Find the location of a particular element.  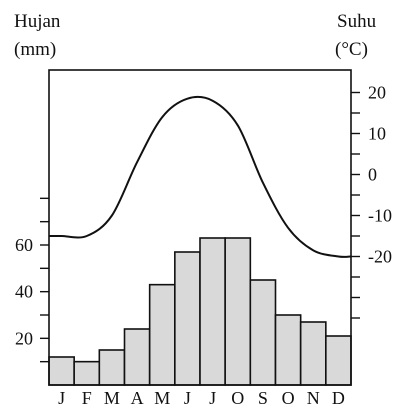

month-label-4: A is located at coordinates (137, 398).